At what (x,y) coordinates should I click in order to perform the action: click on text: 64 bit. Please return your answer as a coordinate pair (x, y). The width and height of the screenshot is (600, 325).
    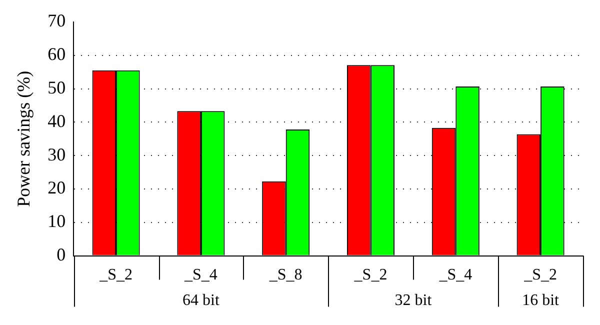
    Looking at the image, I should click on (201, 301).